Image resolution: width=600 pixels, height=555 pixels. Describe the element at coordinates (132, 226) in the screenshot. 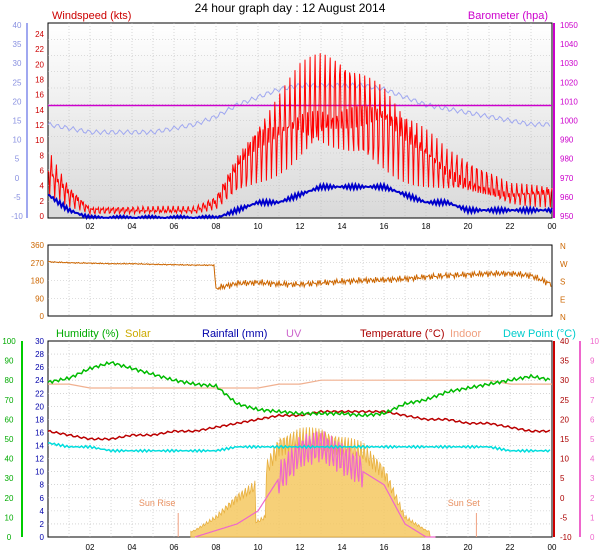

I see `wind-x-tick: 04` at that location.